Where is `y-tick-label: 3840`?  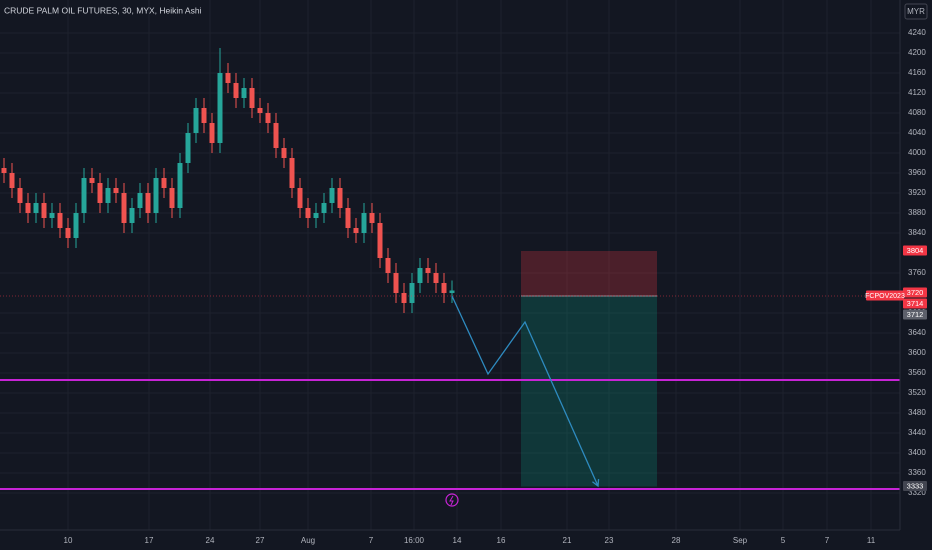 y-tick-label: 3840 is located at coordinates (917, 232).